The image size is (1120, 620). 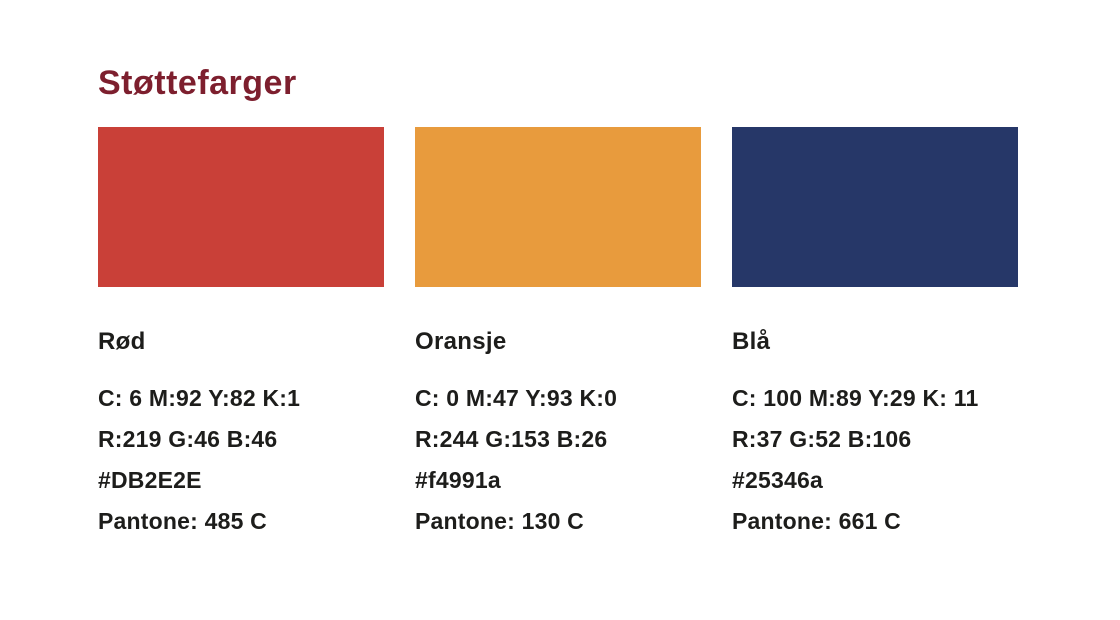 I want to click on color-hex-value: #DB2E2E, so click(x=150, y=480).